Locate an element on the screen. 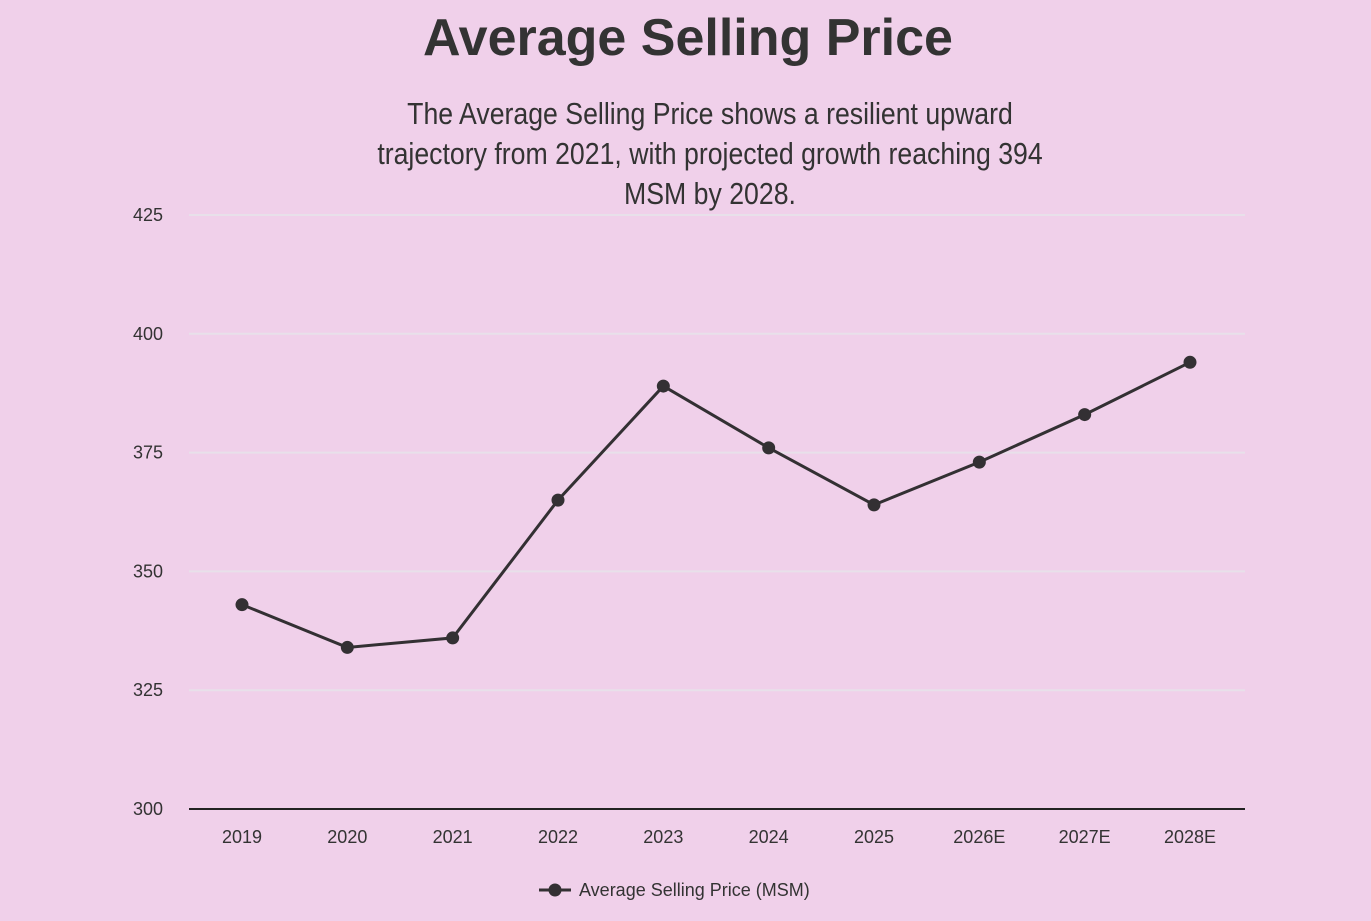 Image resolution: width=1371 pixels, height=921 pixels. x-tick-label: 2024 is located at coordinates (769, 837).